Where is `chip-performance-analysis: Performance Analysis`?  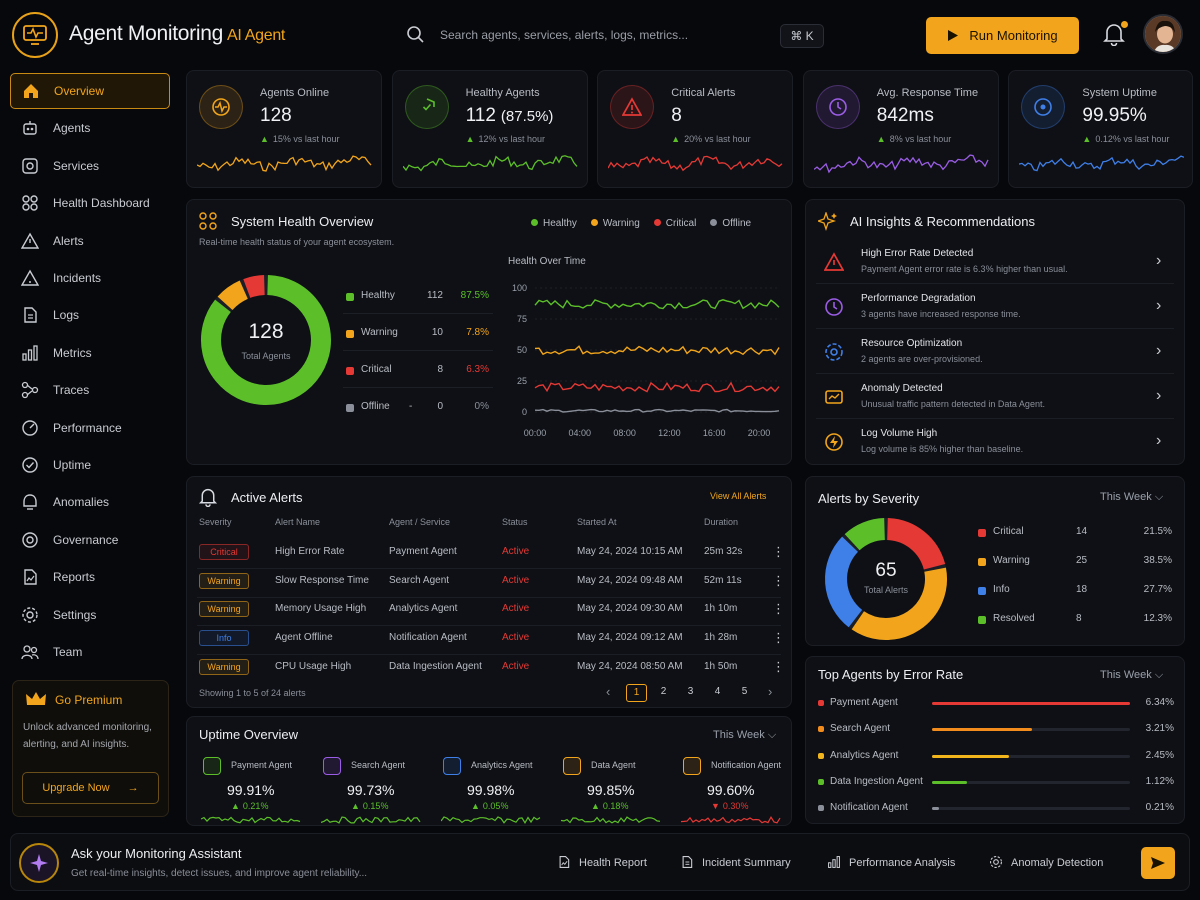
chip-performance-analysis: Performance Analysis is located at coordinates (891, 863).